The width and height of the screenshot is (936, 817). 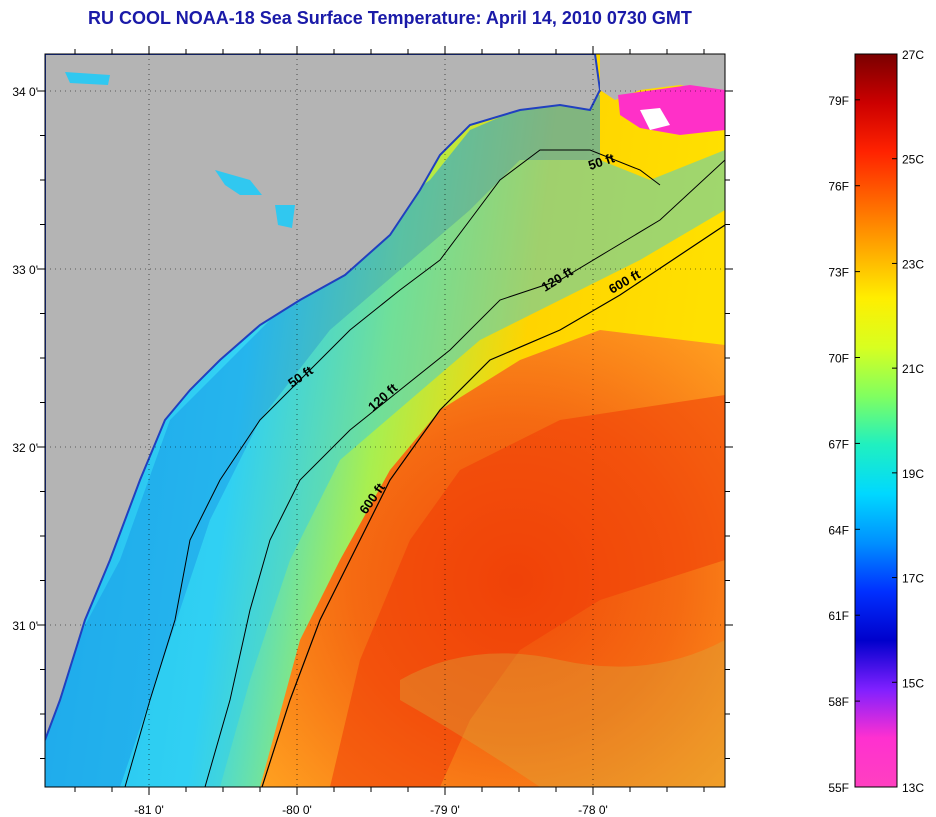 What do you see at coordinates (913, 683) in the screenshot?
I see `colorbar-c-label: 15C` at bounding box center [913, 683].